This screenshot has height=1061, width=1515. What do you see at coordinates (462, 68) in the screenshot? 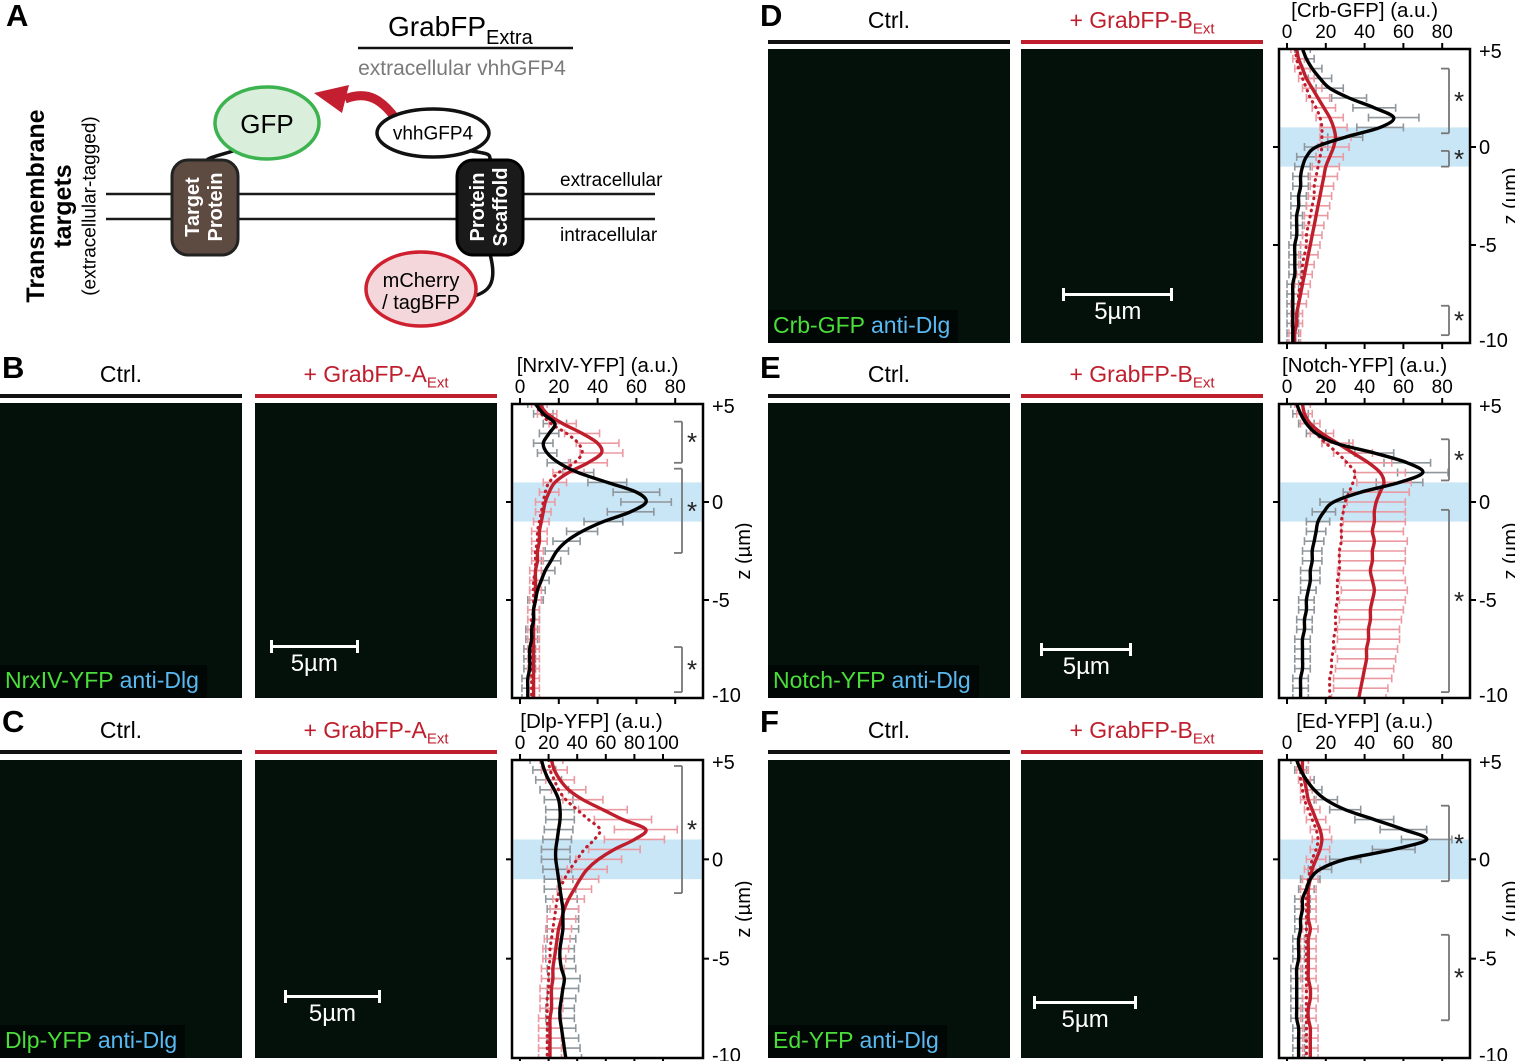
I see `diagram-subtitle: extracellular vhhGFP4` at bounding box center [462, 68].